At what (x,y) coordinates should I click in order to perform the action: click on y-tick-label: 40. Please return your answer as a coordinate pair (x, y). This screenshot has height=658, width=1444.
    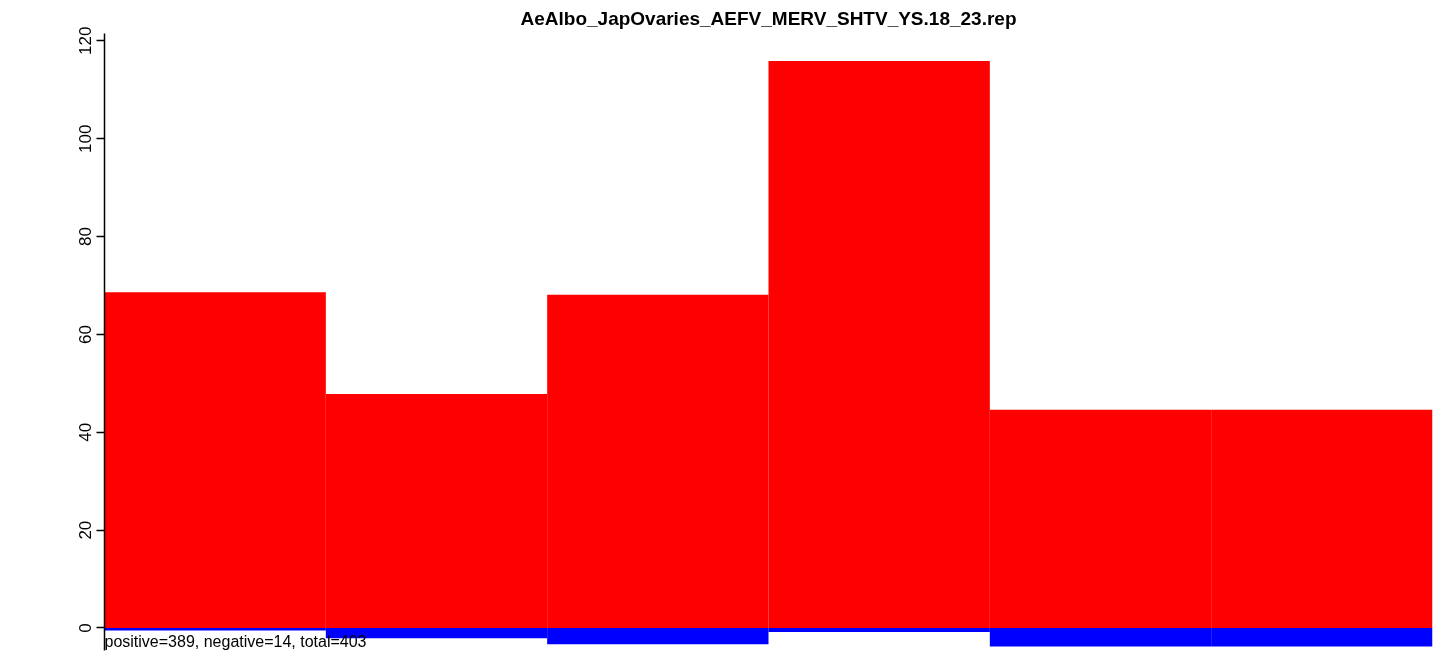
    Looking at the image, I should click on (86, 432).